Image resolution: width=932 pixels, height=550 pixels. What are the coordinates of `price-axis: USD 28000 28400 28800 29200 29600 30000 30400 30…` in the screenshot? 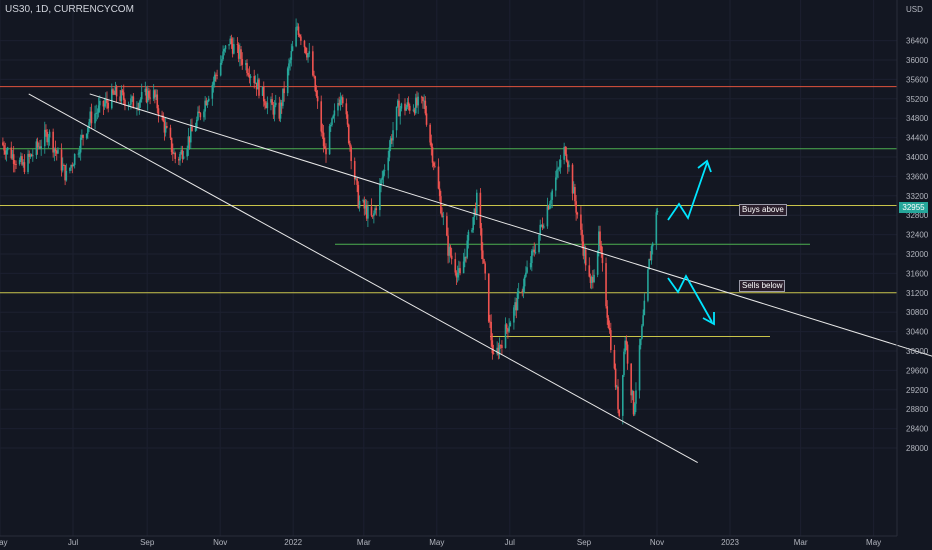 It's located at (917, 229).